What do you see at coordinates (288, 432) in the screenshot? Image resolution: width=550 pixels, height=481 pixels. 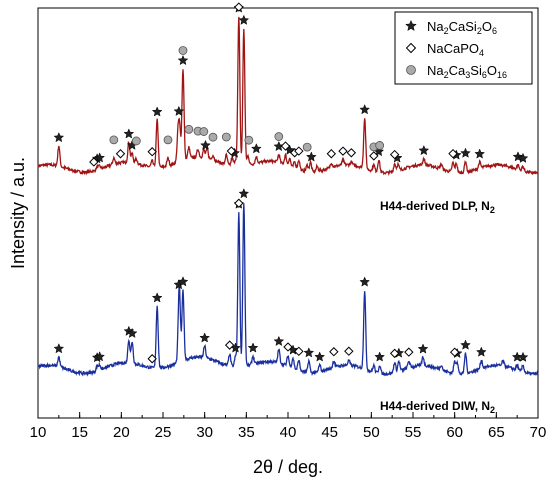 I see `x-tick-label: 40` at bounding box center [288, 432].